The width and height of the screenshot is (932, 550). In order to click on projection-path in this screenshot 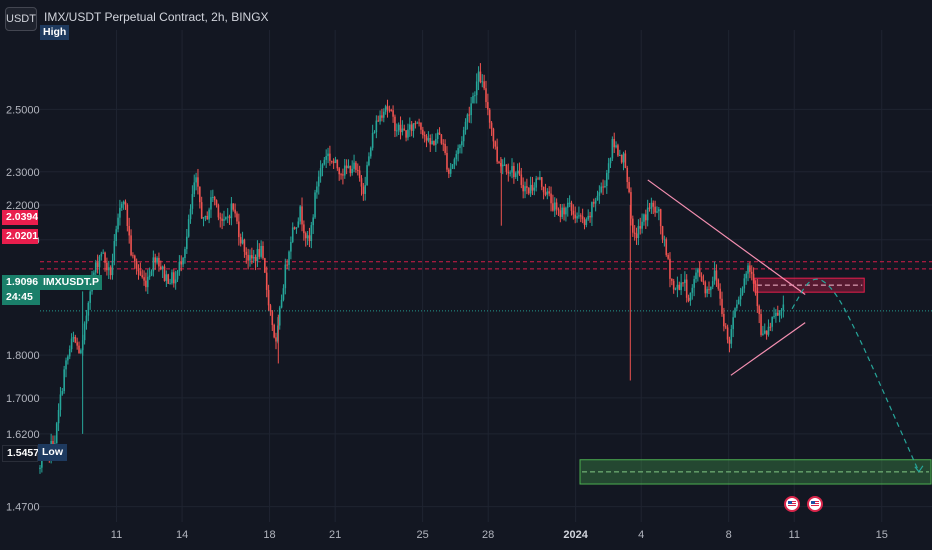, I will do `click(855, 375)`.